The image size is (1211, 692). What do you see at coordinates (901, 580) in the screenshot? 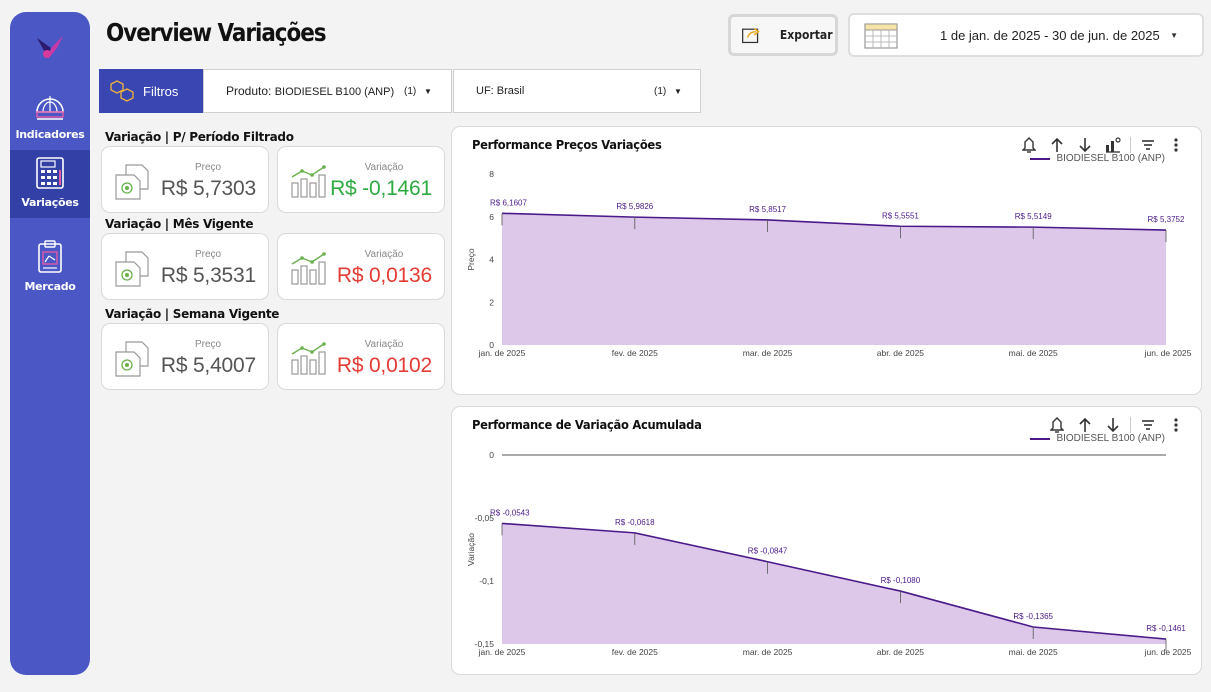
I see `data-label: R$ -0,1080` at bounding box center [901, 580].